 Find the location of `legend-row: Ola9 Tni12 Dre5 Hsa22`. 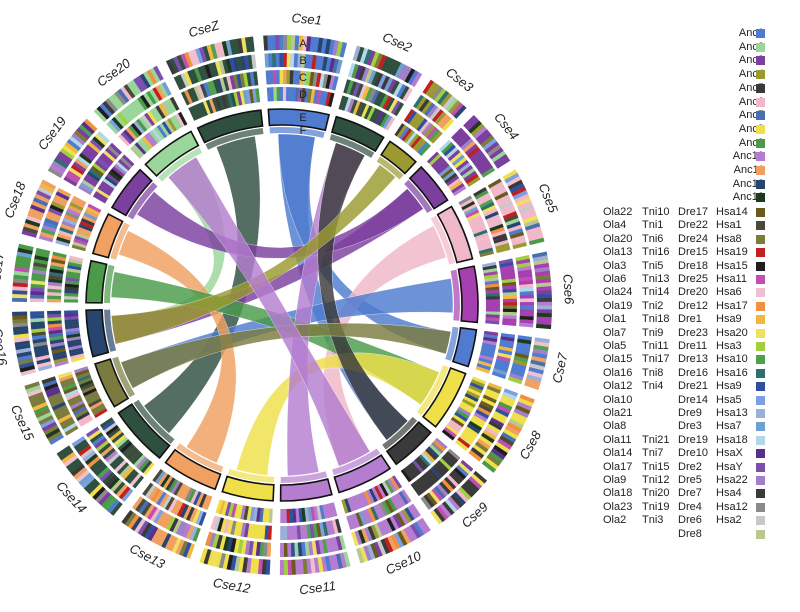

legend-row: Ola9 Tni12 Dre5 Hsa22 is located at coordinates (400, 480).